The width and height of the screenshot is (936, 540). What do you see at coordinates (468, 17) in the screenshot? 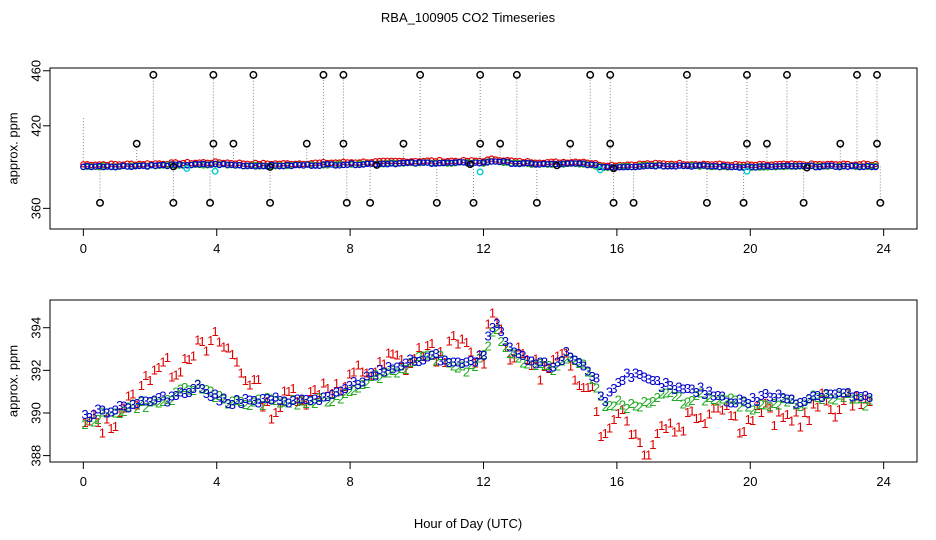
I see `chart-title: RBA_100905 CO2 Timeseries` at bounding box center [468, 17].